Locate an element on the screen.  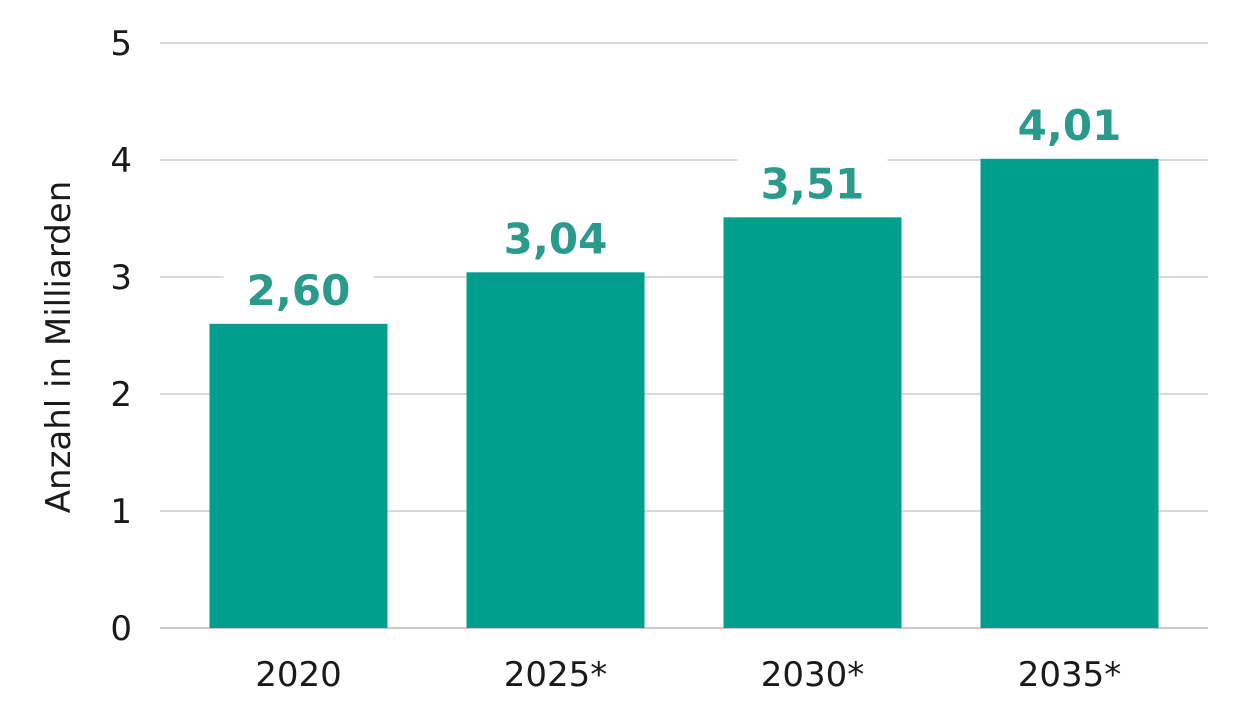
x-tick-label: 2035* is located at coordinates (1070, 675).